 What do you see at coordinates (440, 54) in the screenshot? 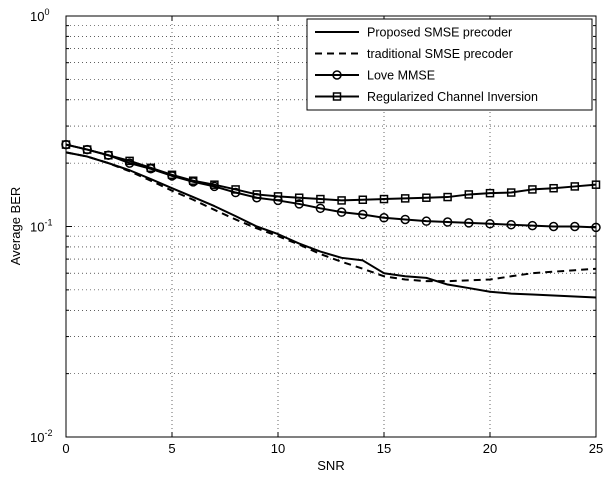
I see `legend-label: traditional SMSE precoder` at bounding box center [440, 54].